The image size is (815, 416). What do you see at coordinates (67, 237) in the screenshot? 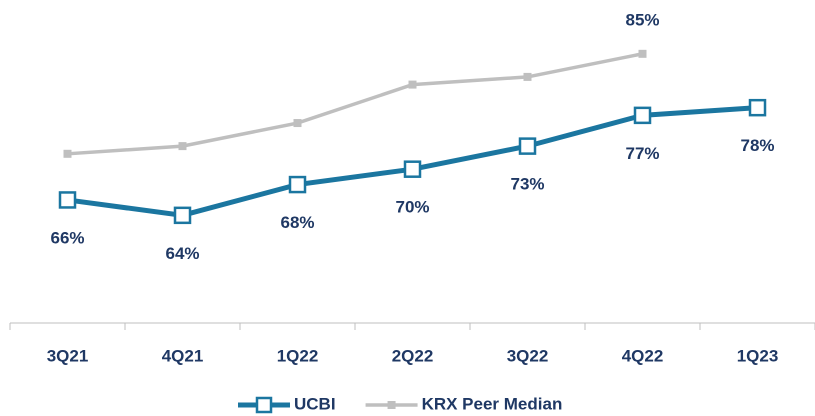
I see `data-label: 66%` at bounding box center [67, 237].